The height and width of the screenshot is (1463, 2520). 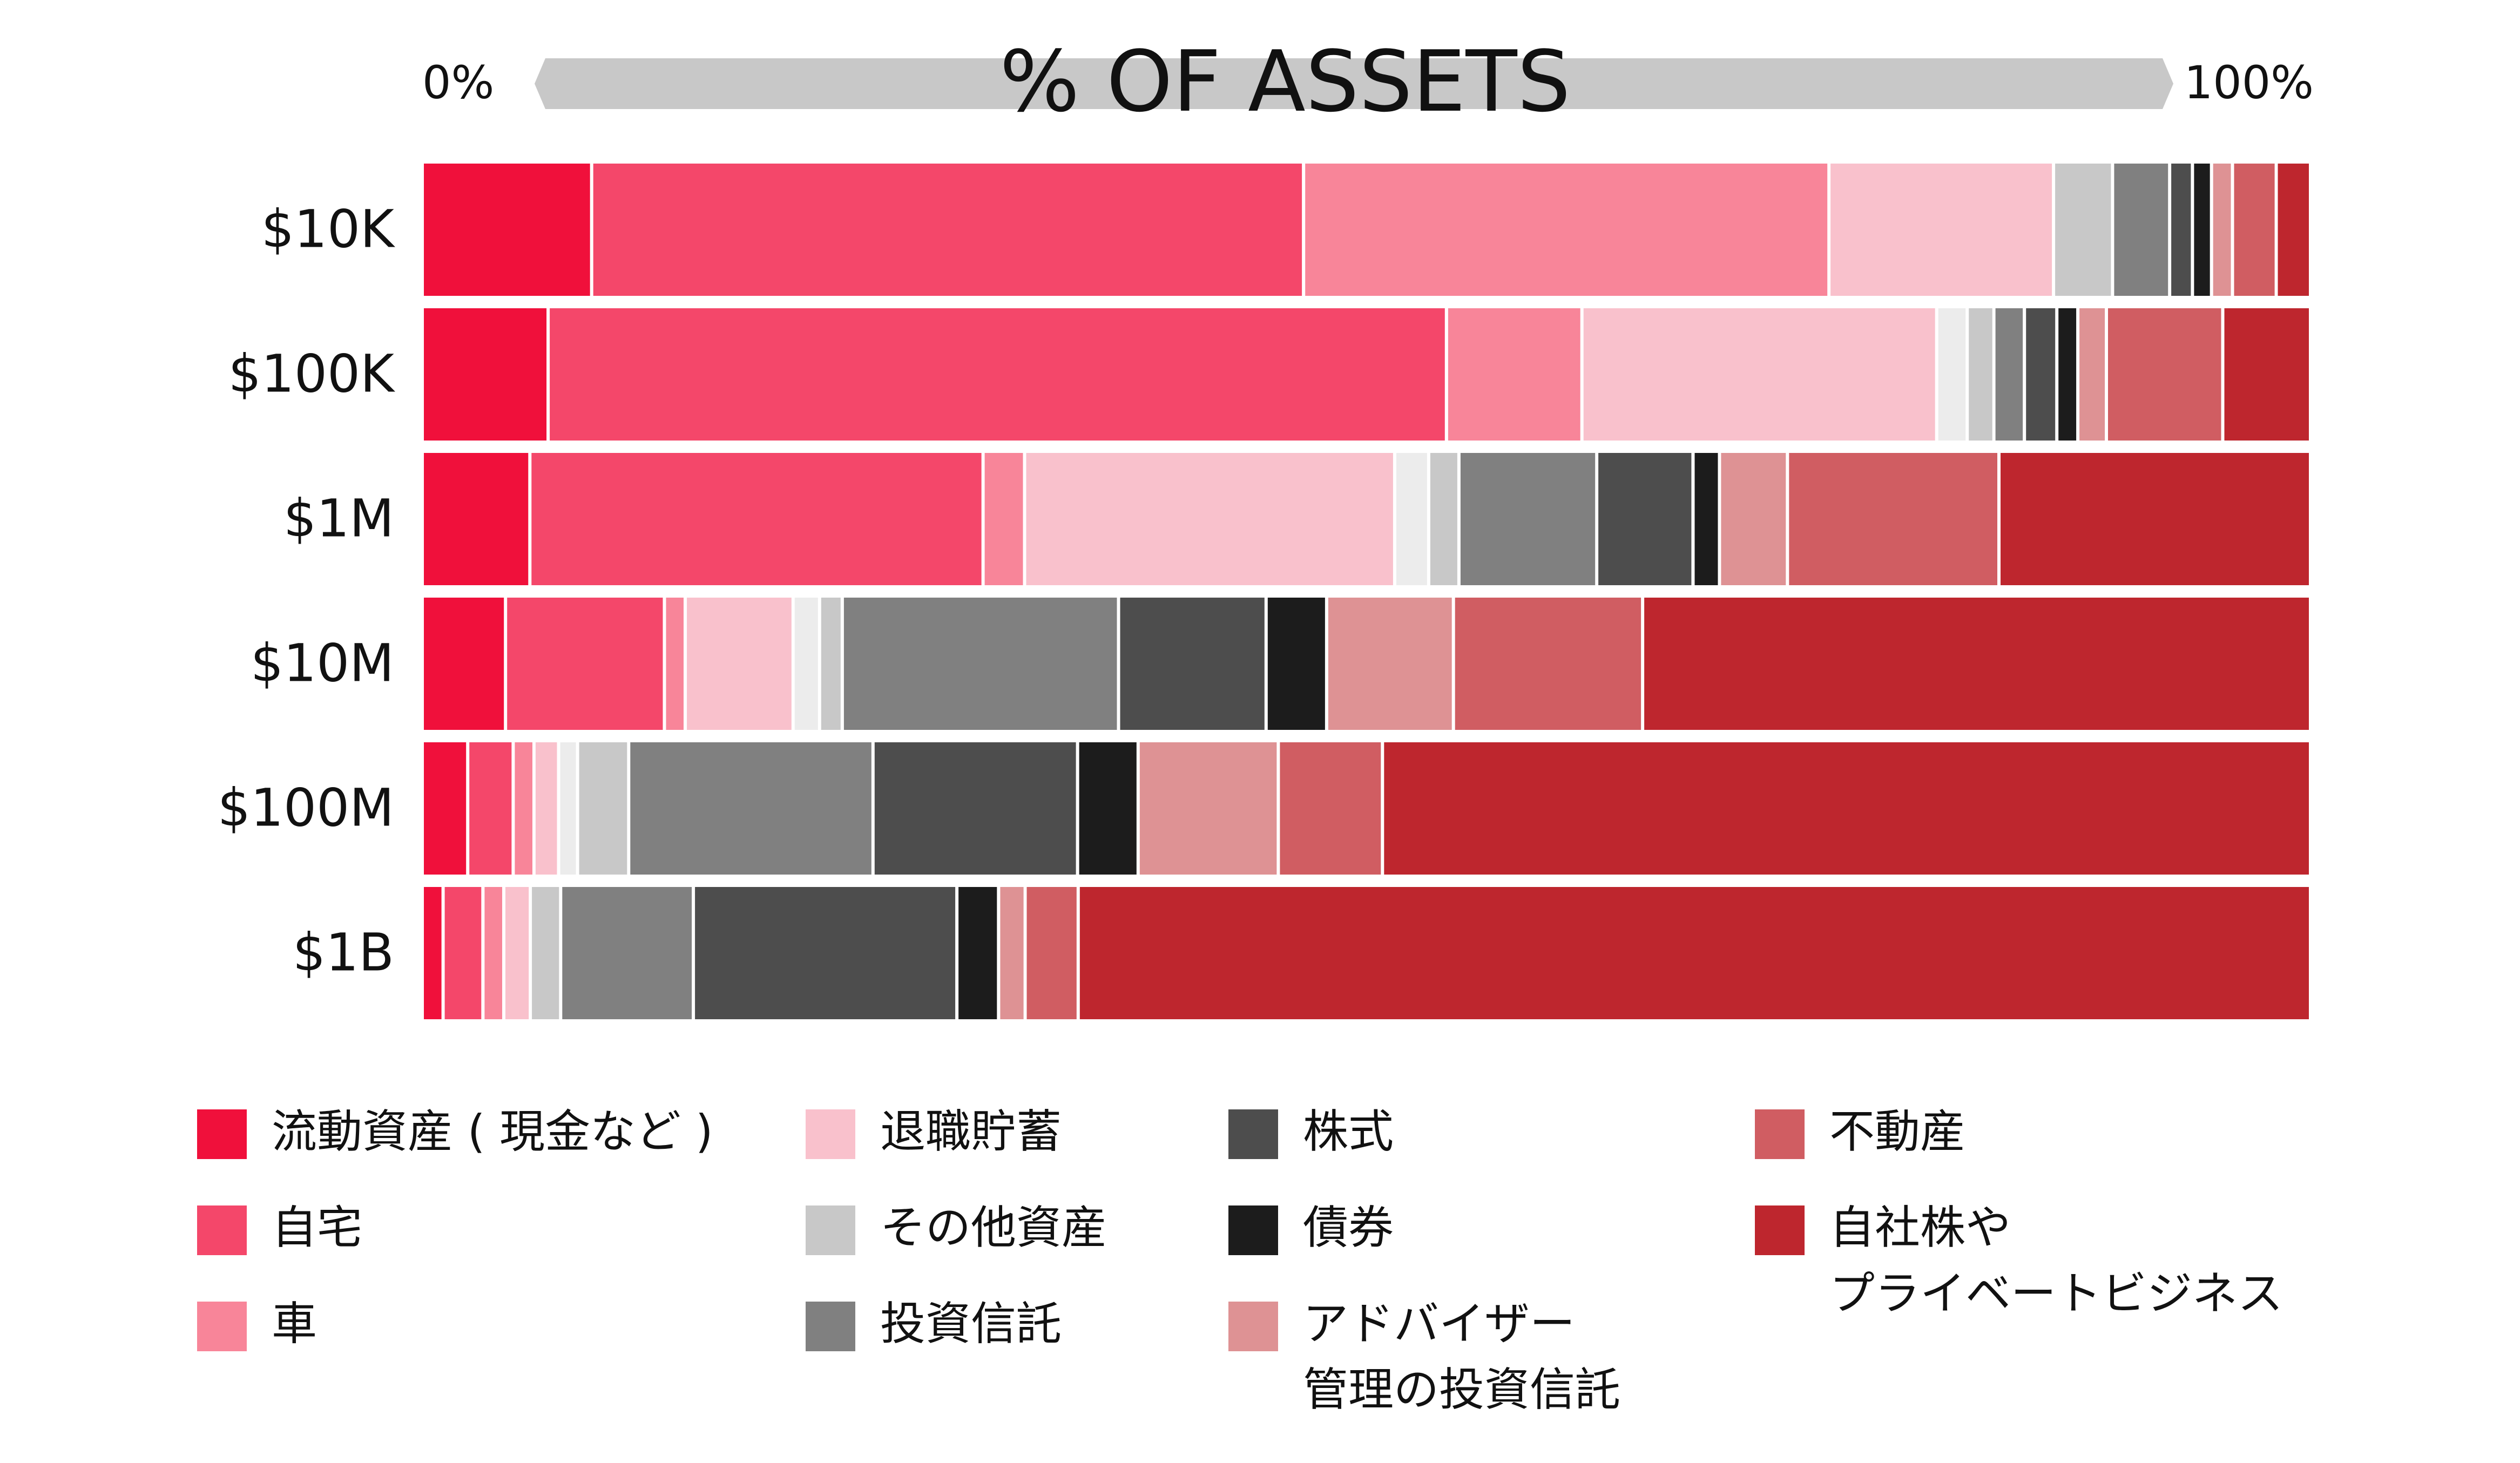 What do you see at coordinates (338, 519) in the screenshot?
I see `category-label: $1M` at bounding box center [338, 519].